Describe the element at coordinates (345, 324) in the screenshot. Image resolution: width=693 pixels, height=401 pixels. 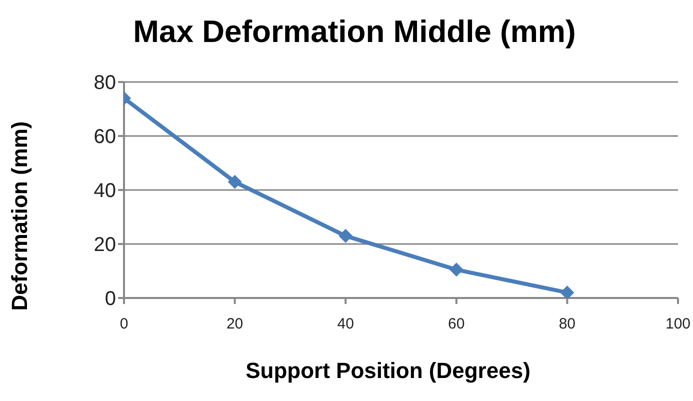
I see `x-tick-label: 40` at that location.